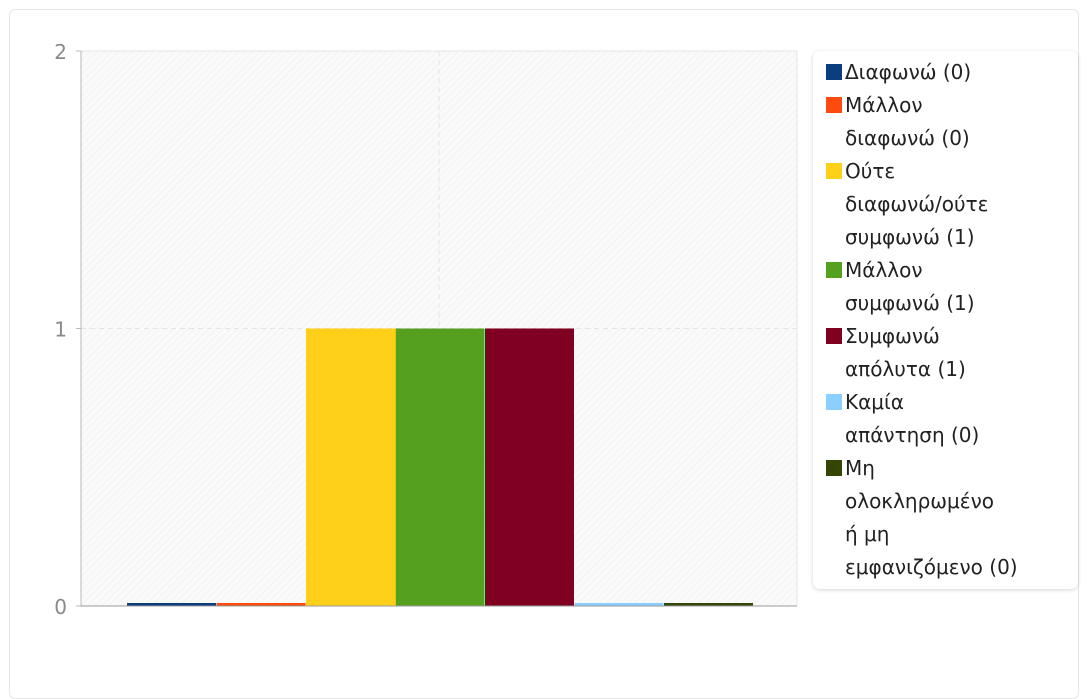  Describe the element at coordinates (867, 534) in the screenshot. I see `legend-label-line: ή μη` at that location.